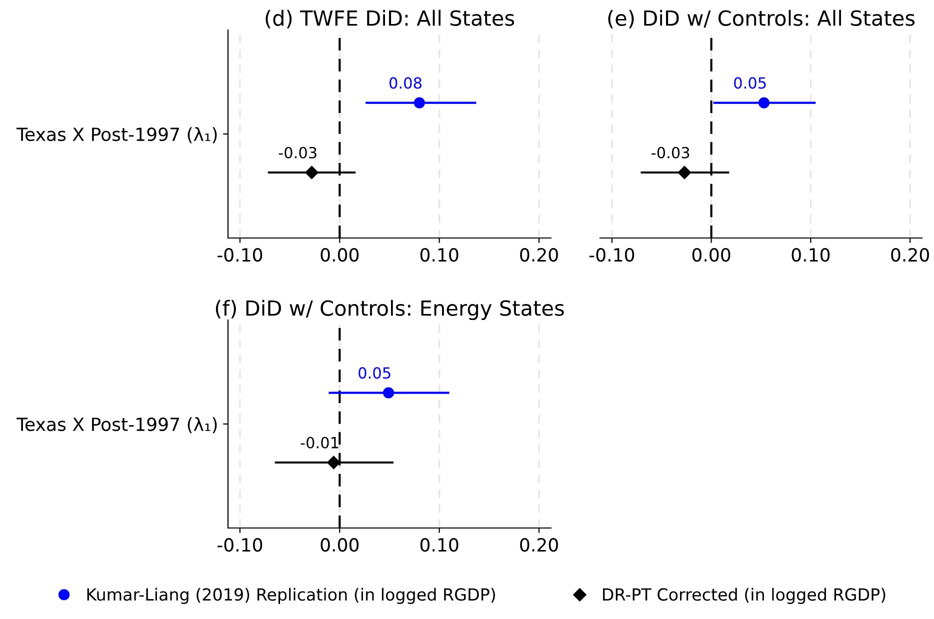  What do you see at coordinates (390, 310) in the screenshot?
I see `chart-title: (f) DiD w/ Controls: Energy States` at bounding box center [390, 310].